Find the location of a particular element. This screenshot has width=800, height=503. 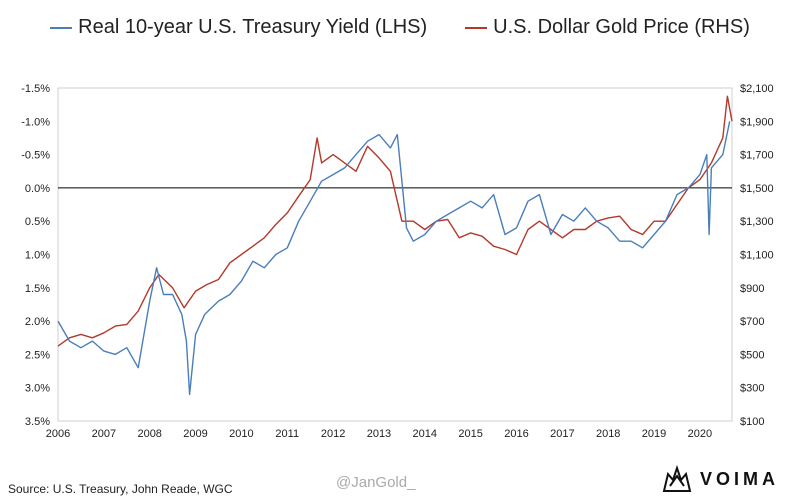

x-tick-label: 2007 is located at coordinates (104, 434).